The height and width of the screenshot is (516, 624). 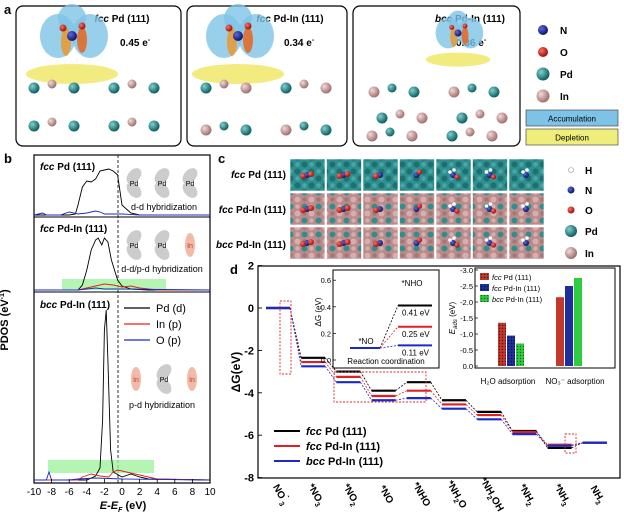 I want to click on box-1-phase: fcc, so click(x=101, y=19).